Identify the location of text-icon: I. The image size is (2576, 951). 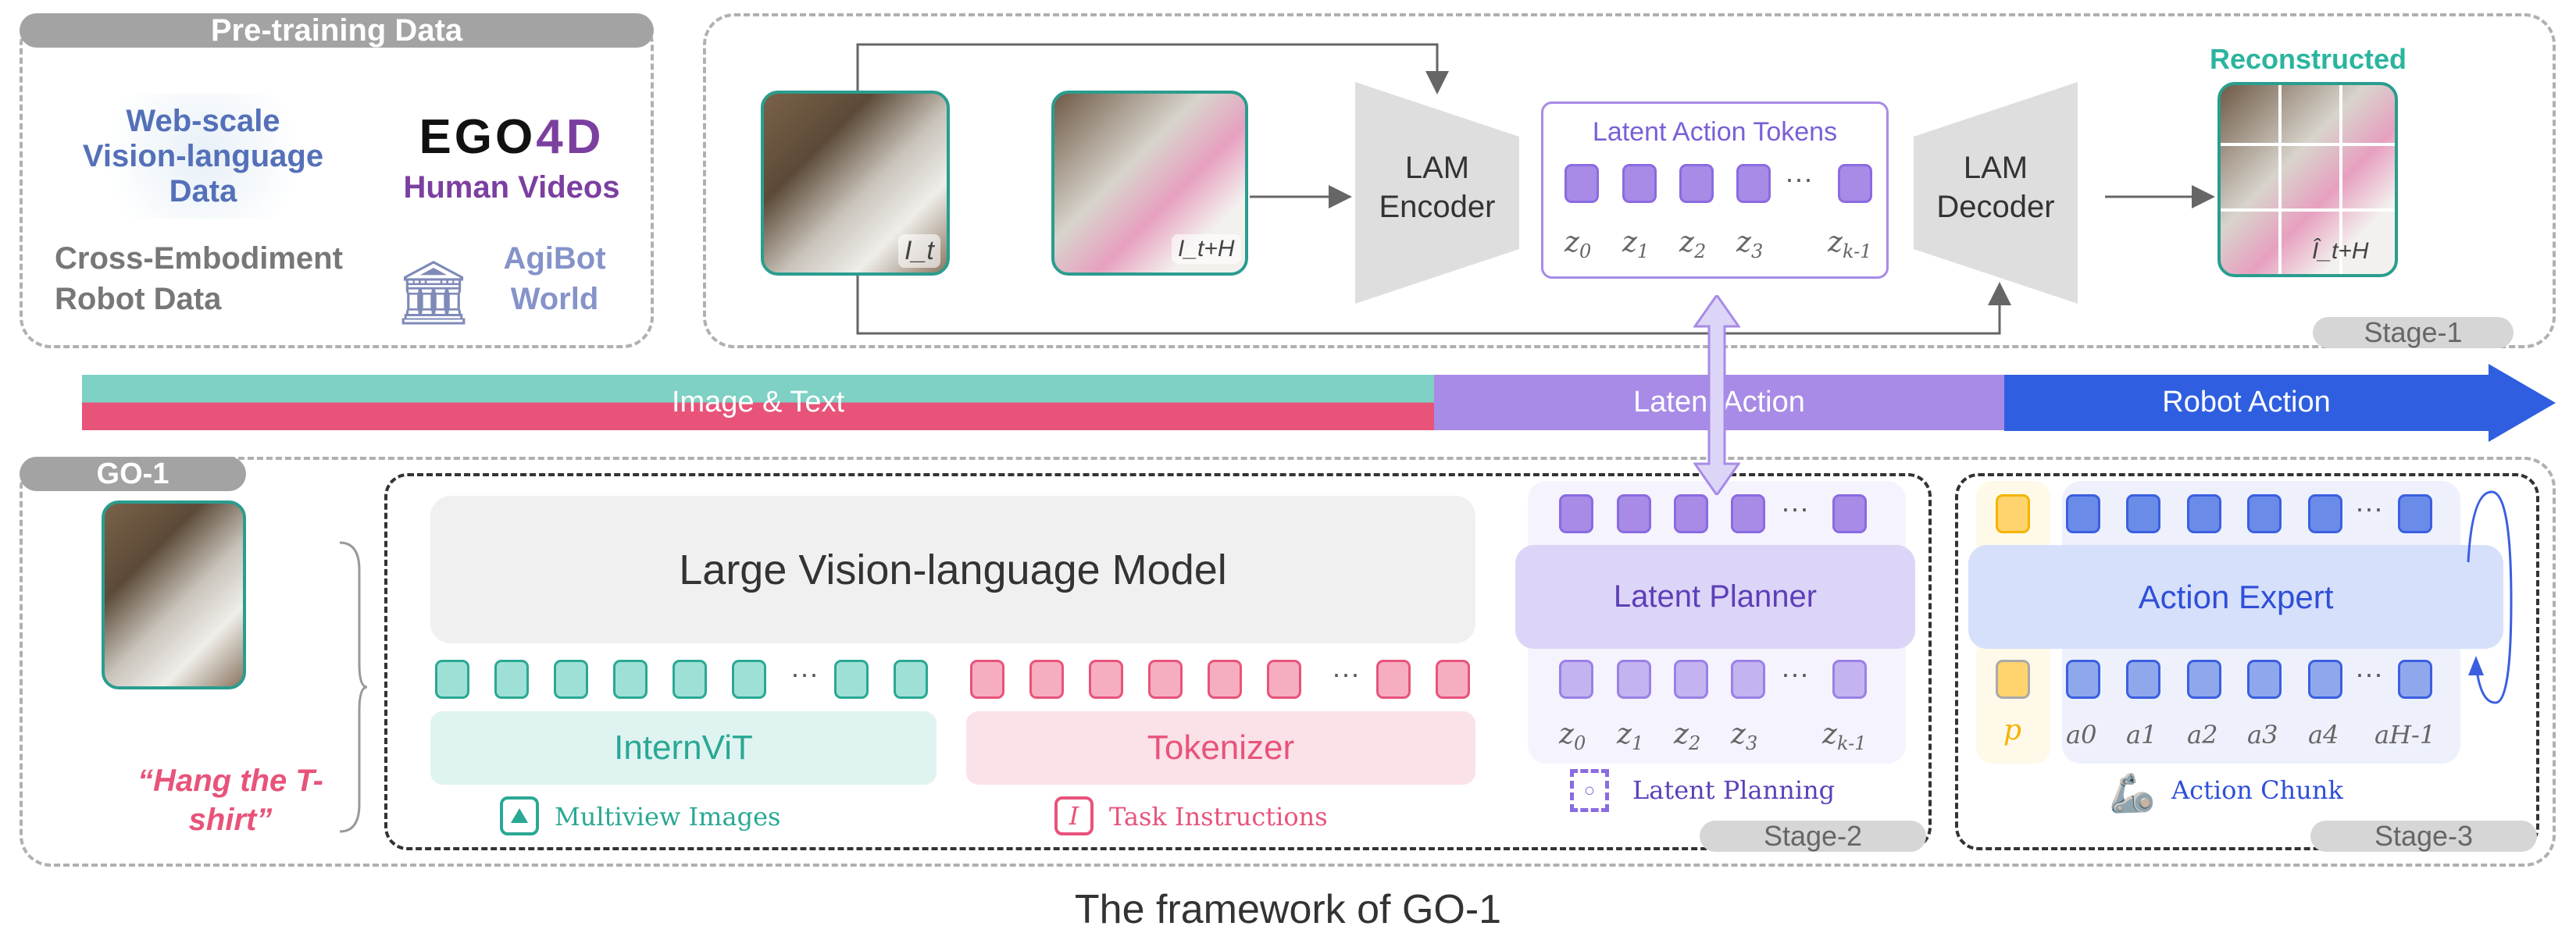
(1074, 815).